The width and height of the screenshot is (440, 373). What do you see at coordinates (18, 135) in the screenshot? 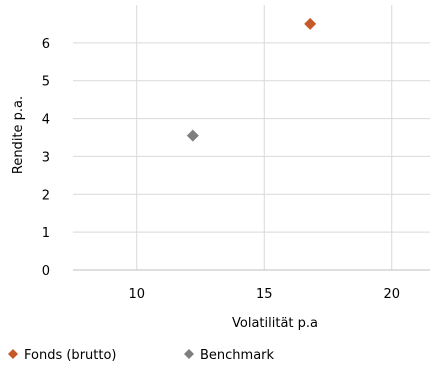
I see `y-axis-title: Rendite p.a.` at bounding box center [18, 135].